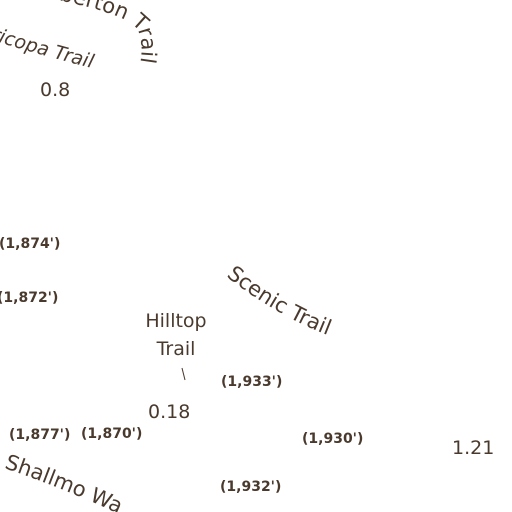  What do you see at coordinates (176, 321) in the screenshot?
I see `trail-label-hilltop-line1: Hilltop` at bounding box center [176, 321].